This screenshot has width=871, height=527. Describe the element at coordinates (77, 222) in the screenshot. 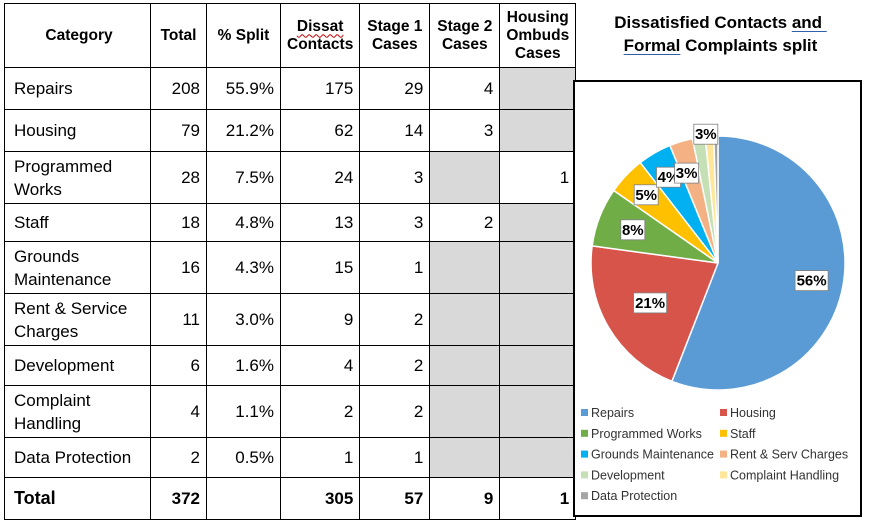

I see `cell-category: Staff` at that location.